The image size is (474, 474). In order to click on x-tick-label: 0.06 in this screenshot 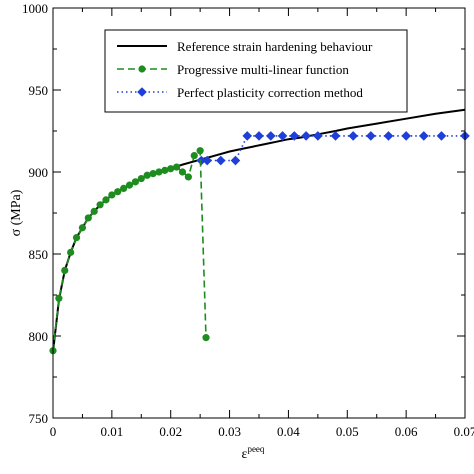, I will do `click(406, 431)`.